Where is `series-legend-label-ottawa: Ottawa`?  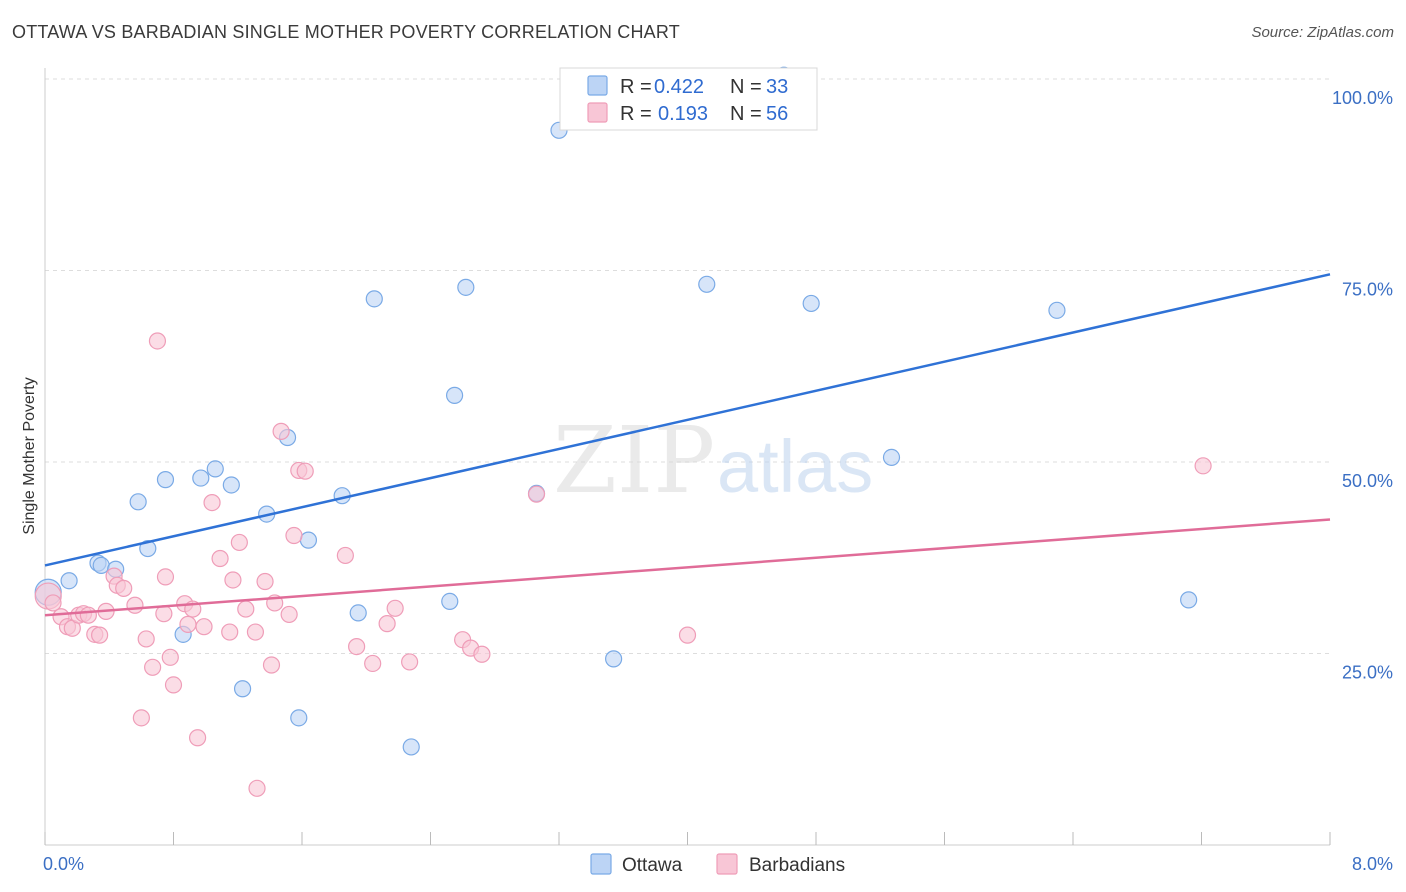 series-legend-label-ottawa: Ottawa is located at coordinates (652, 865).